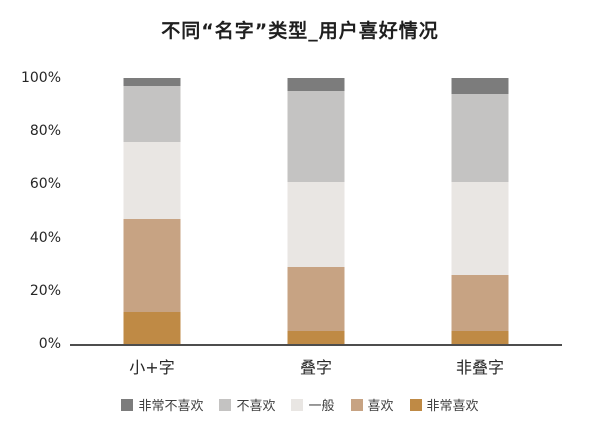  Describe the element at coordinates (480, 367) in the screenshot. I see `x-axis-category-label: 非叠字` at that location.